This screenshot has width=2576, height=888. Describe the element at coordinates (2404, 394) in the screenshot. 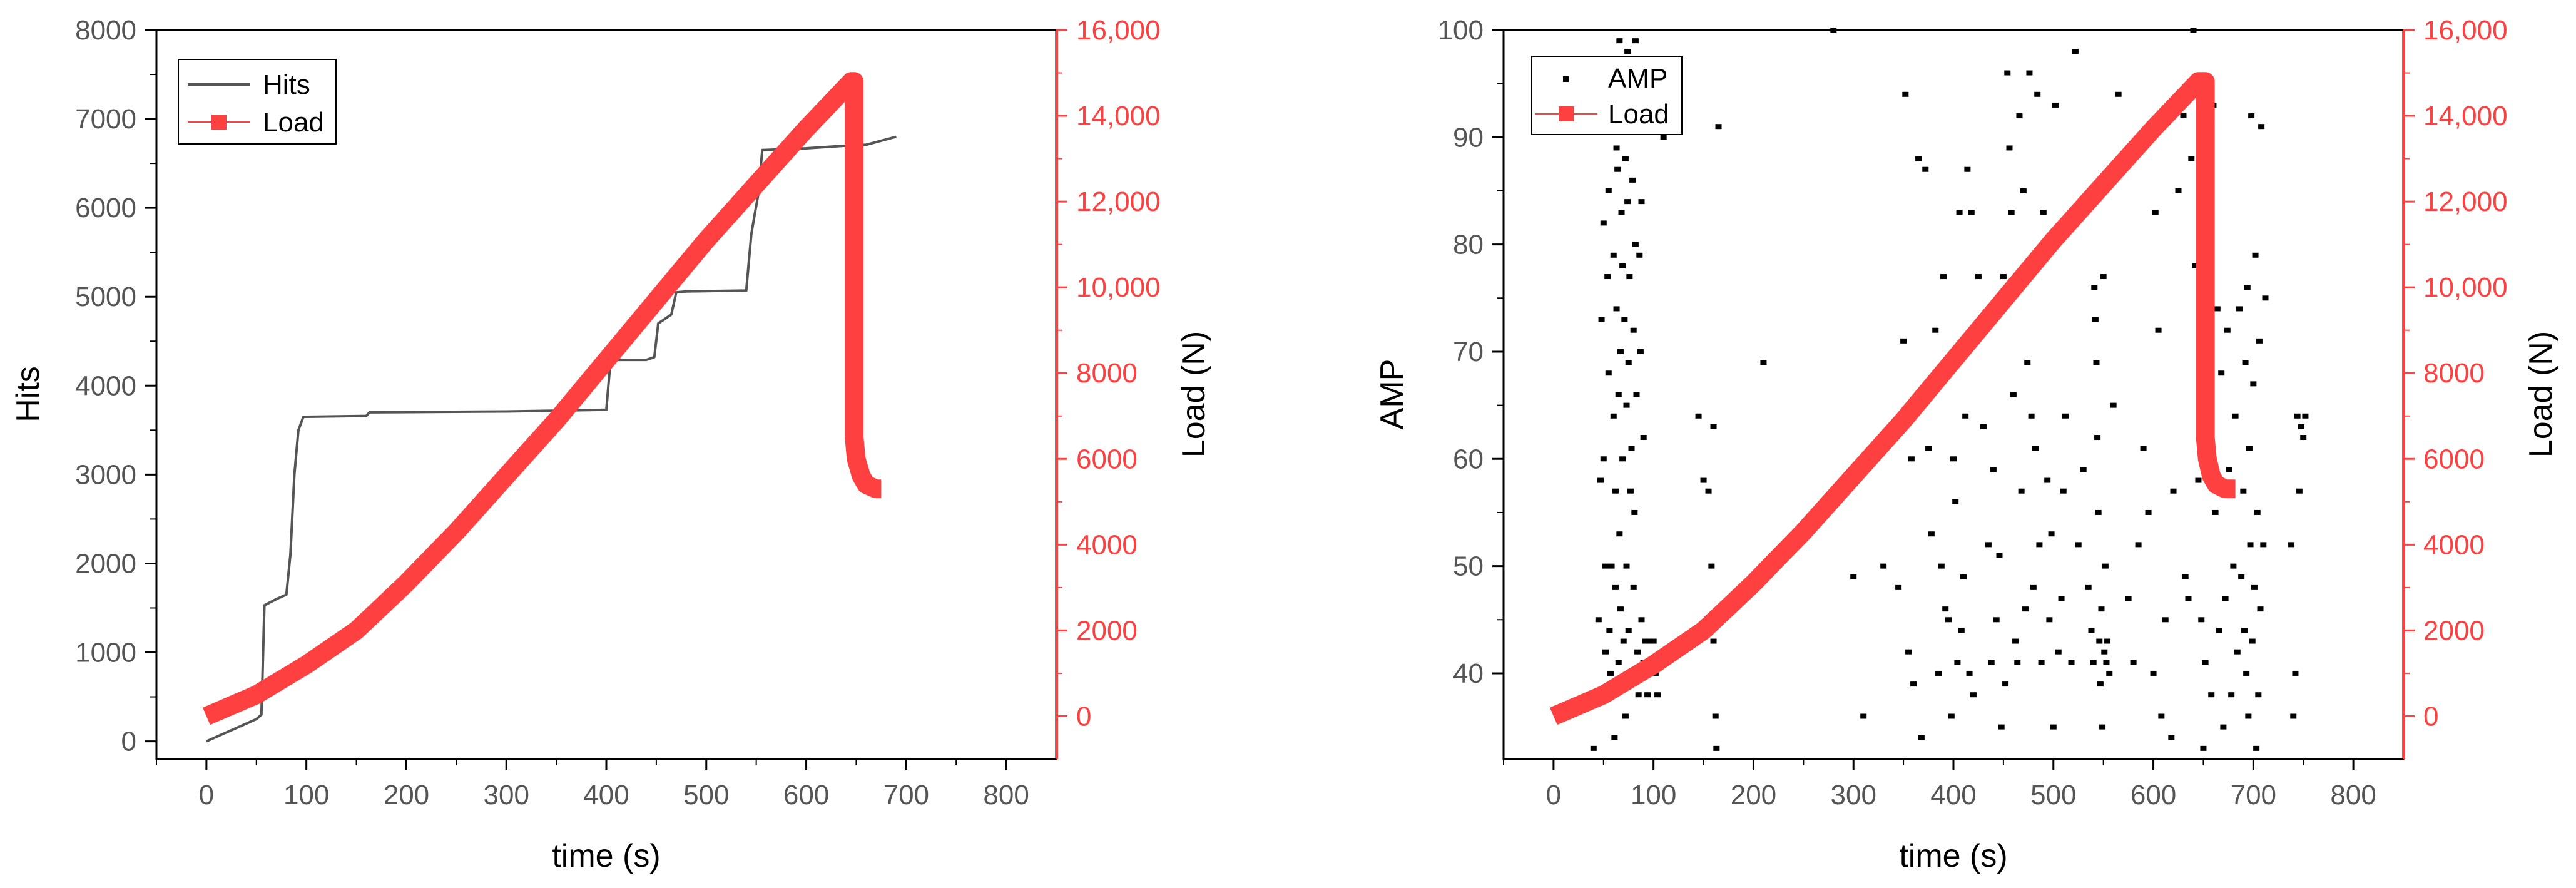

I see `right-right-axis-line` at that location.